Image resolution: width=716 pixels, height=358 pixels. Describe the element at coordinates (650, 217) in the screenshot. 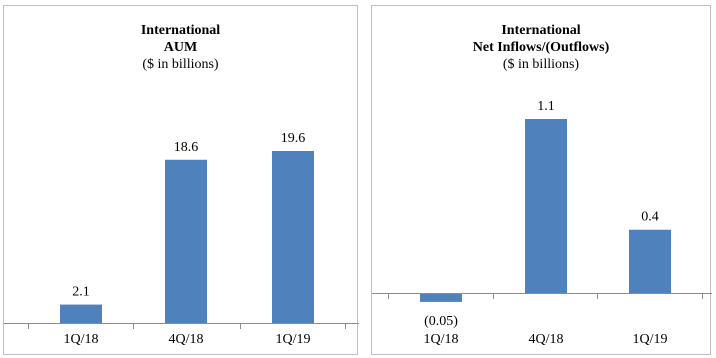

I see `data-label: 0.4` at that location.